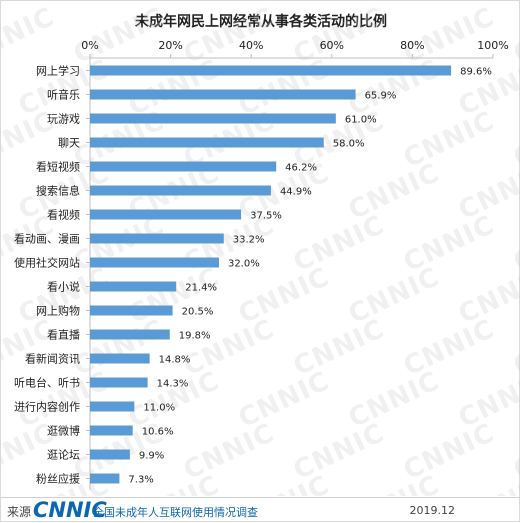  Describe the element at coordinates (159, 408) in the screenshot. I see `data-label: 11.0%` at that location.